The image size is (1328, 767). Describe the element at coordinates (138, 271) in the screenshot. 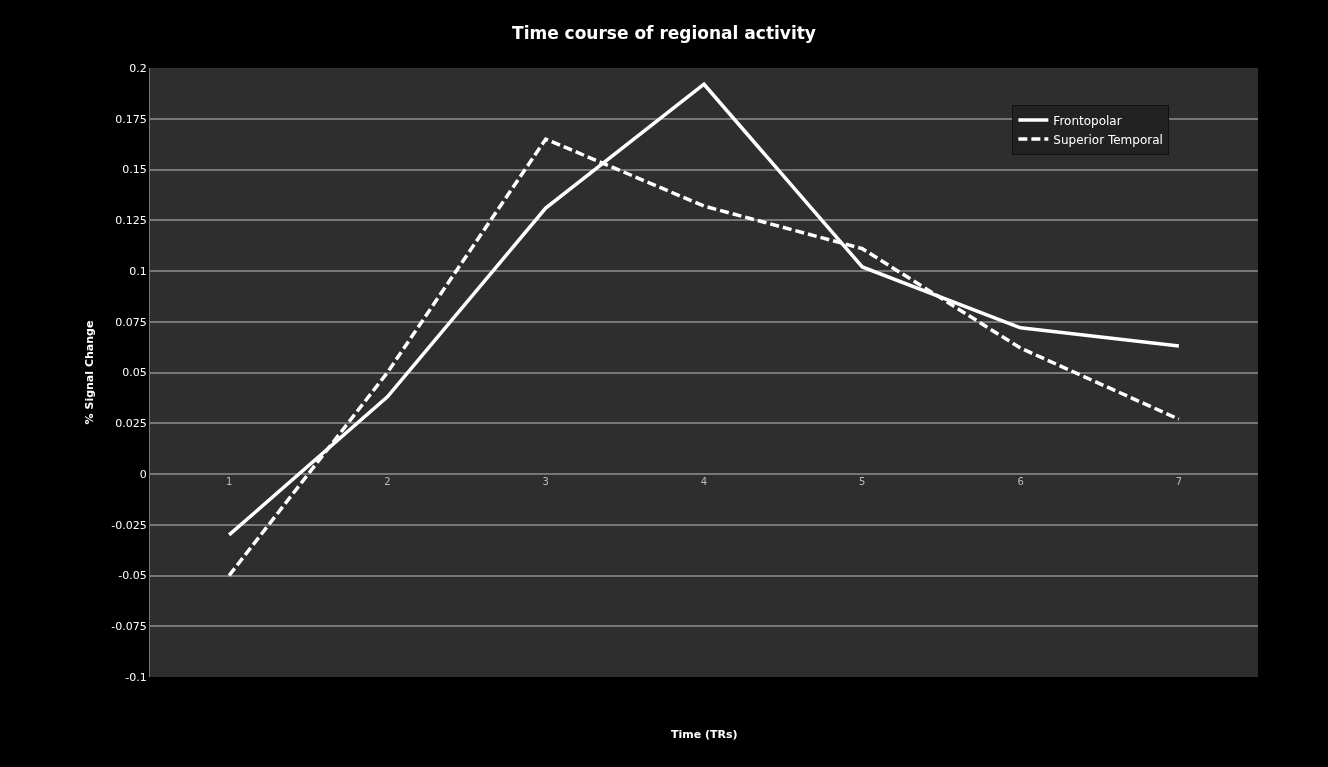

I see `y-tick-label: 0.1` at that location.